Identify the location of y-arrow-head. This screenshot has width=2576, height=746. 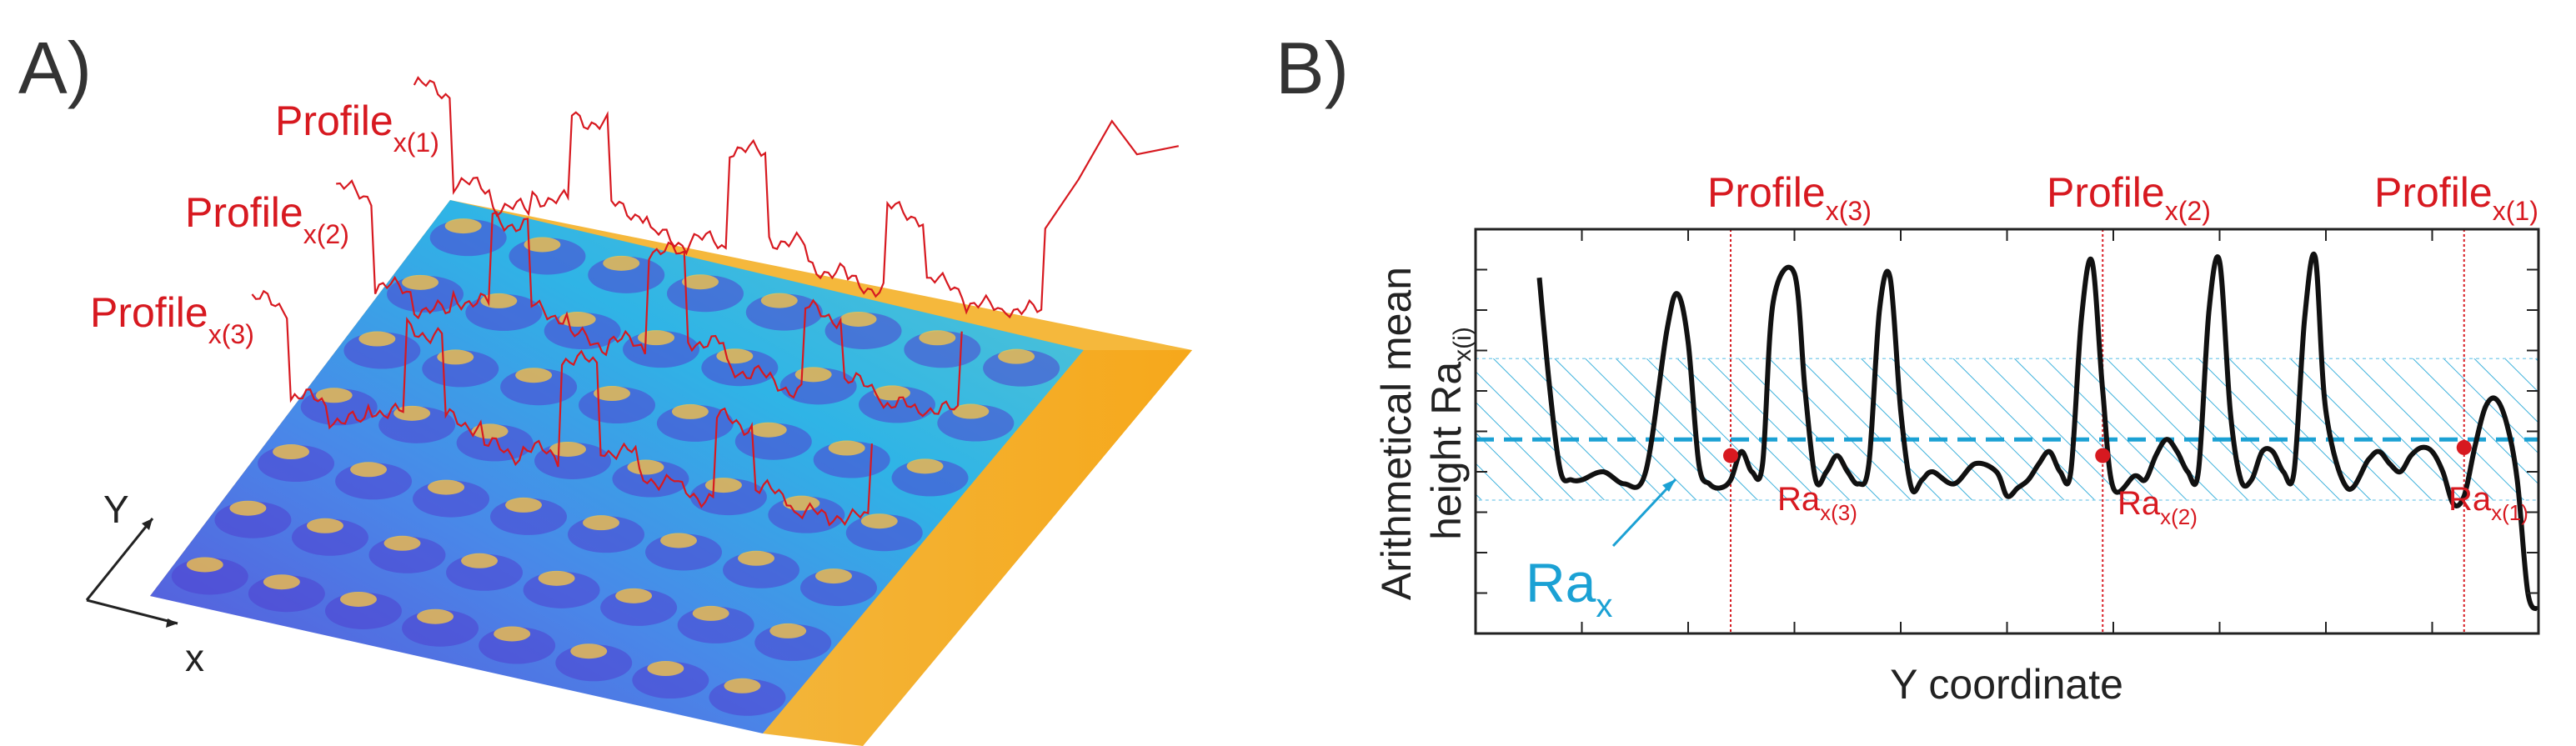
(147, 524).